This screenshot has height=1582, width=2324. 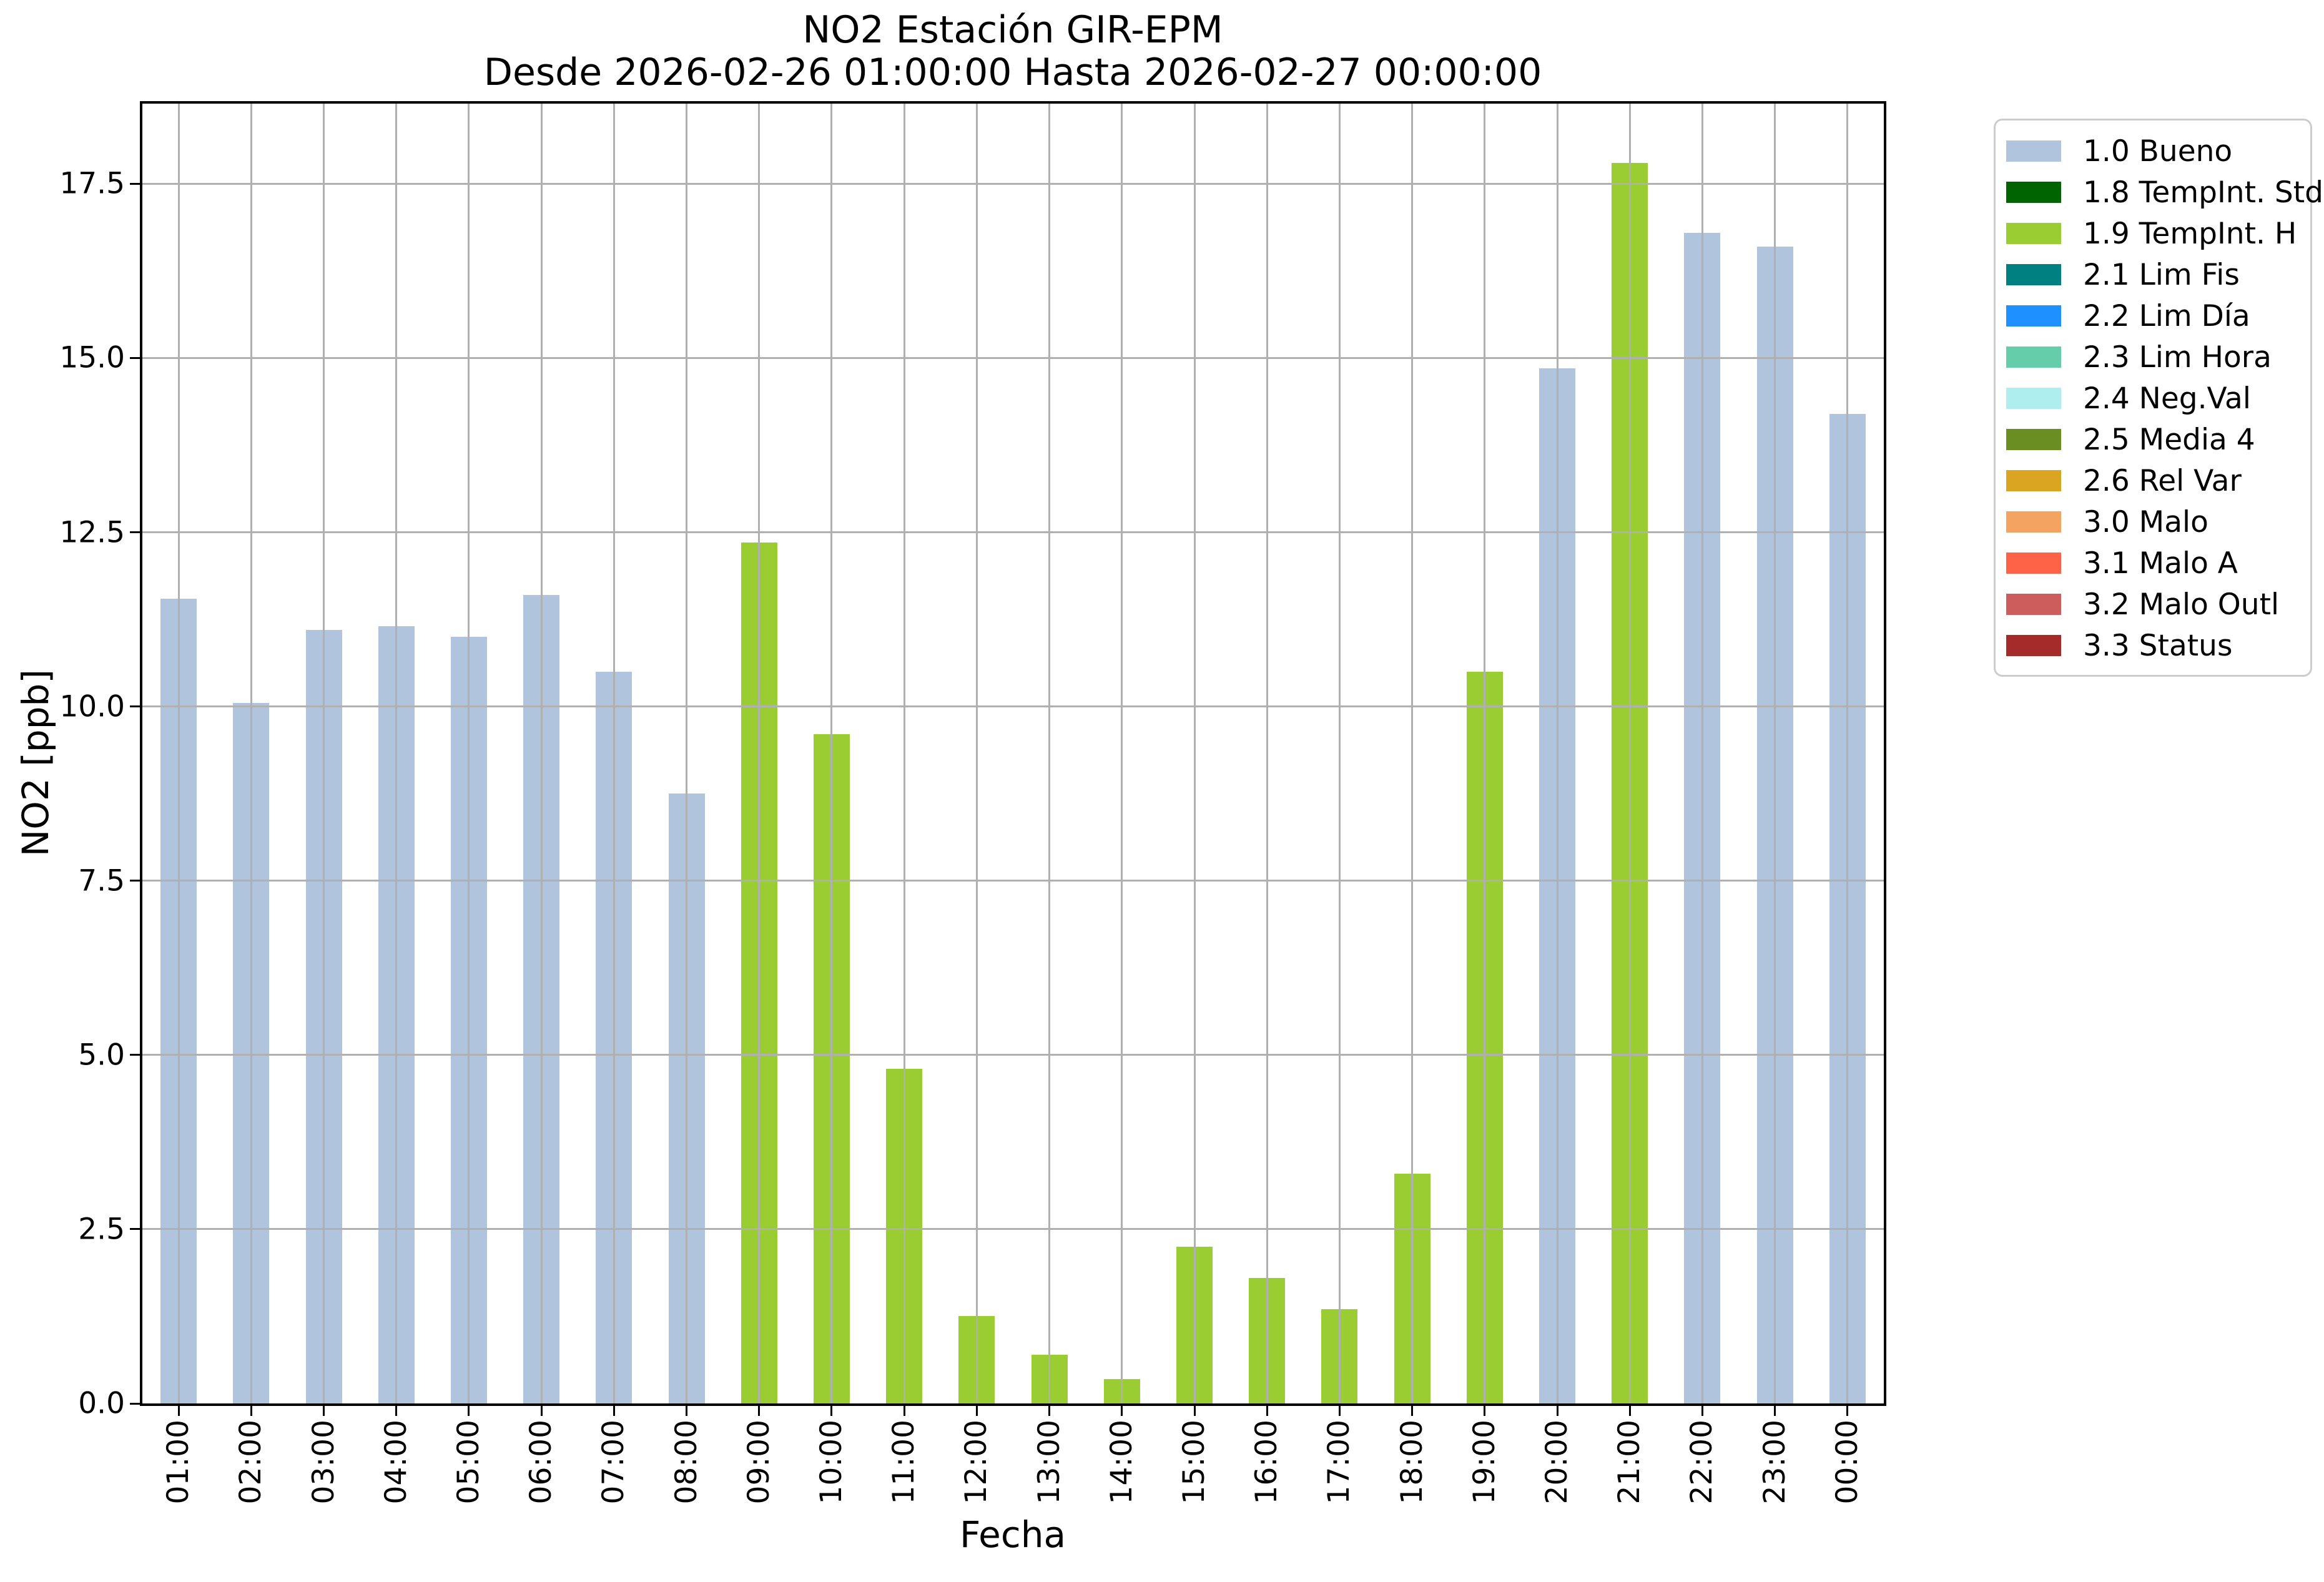 What do you see at coordinates (1557, 1462) in the screenshot?
I see `x-tick-label: 20:00` at bounding box center [1557, 1462].